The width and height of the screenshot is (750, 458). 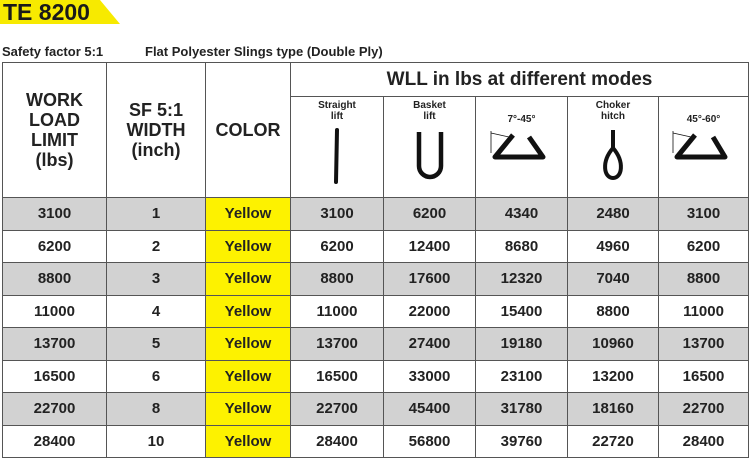 What do you see at coordinates (703, 246) in the screenshot?
I see `angle-45-60-cell: 6200` at bounding box center [703, 246].